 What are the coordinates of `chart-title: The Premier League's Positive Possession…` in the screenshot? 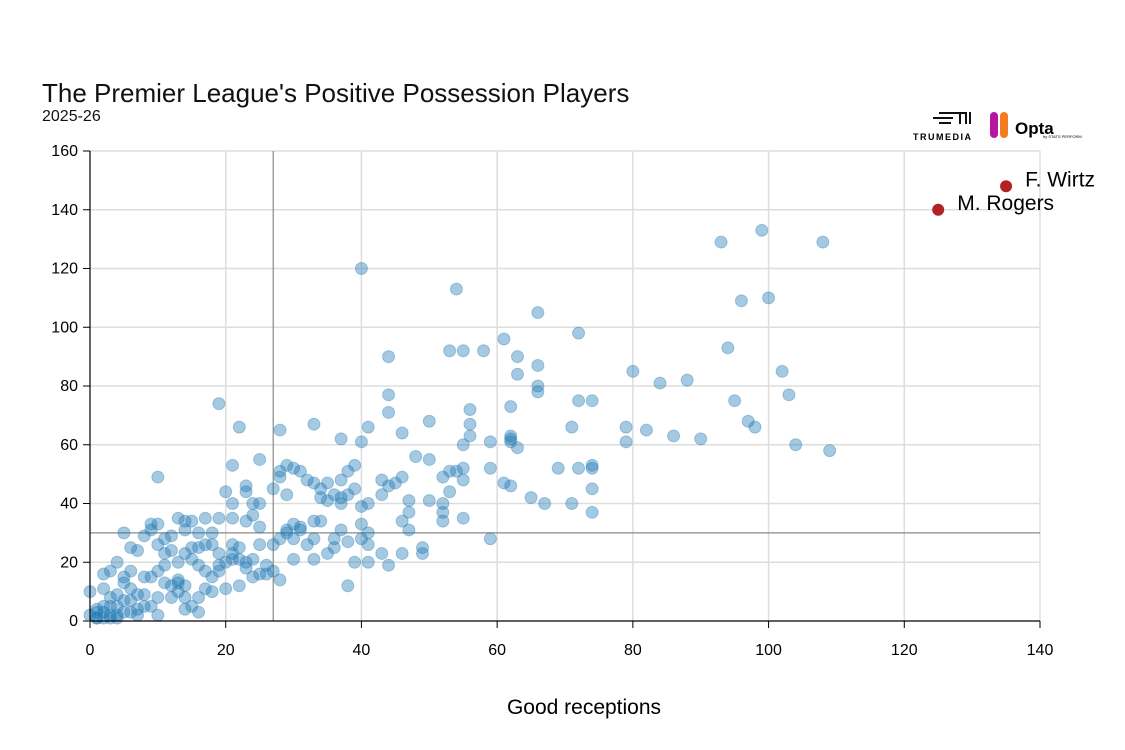 It's located at (336, 93).